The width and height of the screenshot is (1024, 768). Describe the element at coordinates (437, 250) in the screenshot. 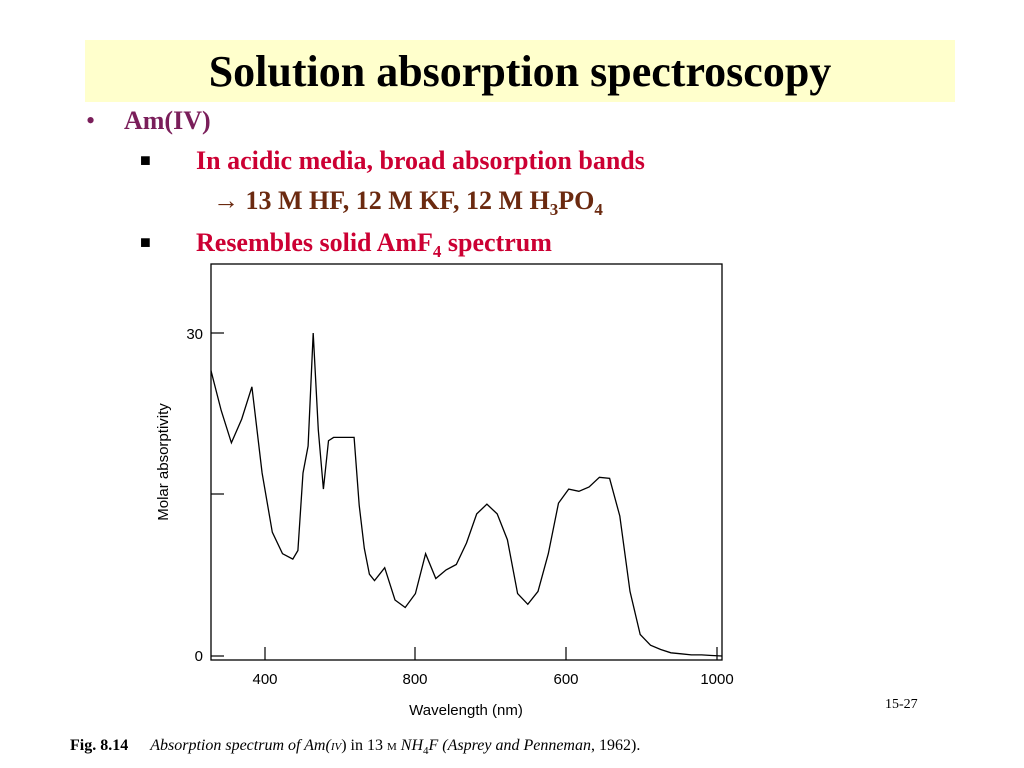

I see `resembles-sub: 4` at that location.